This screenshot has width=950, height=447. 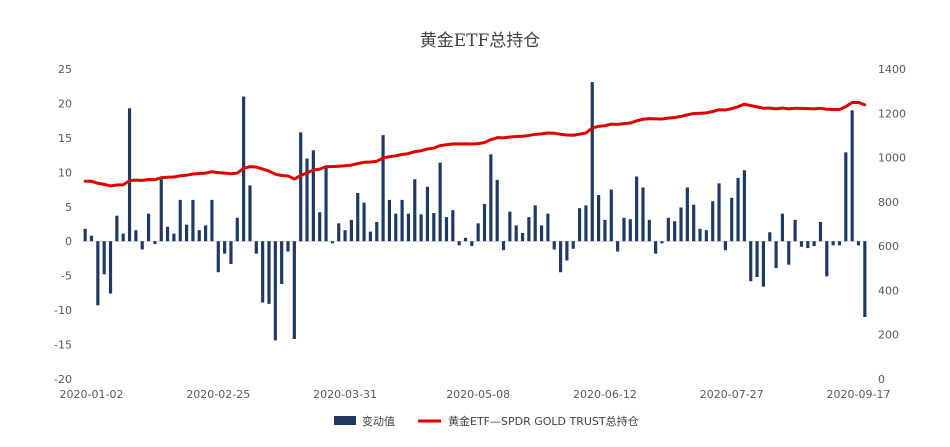 I want to click on left-axis: 25 20 15 10 5 0 -5 -10 -15 -20, so click(x=63, y=224).